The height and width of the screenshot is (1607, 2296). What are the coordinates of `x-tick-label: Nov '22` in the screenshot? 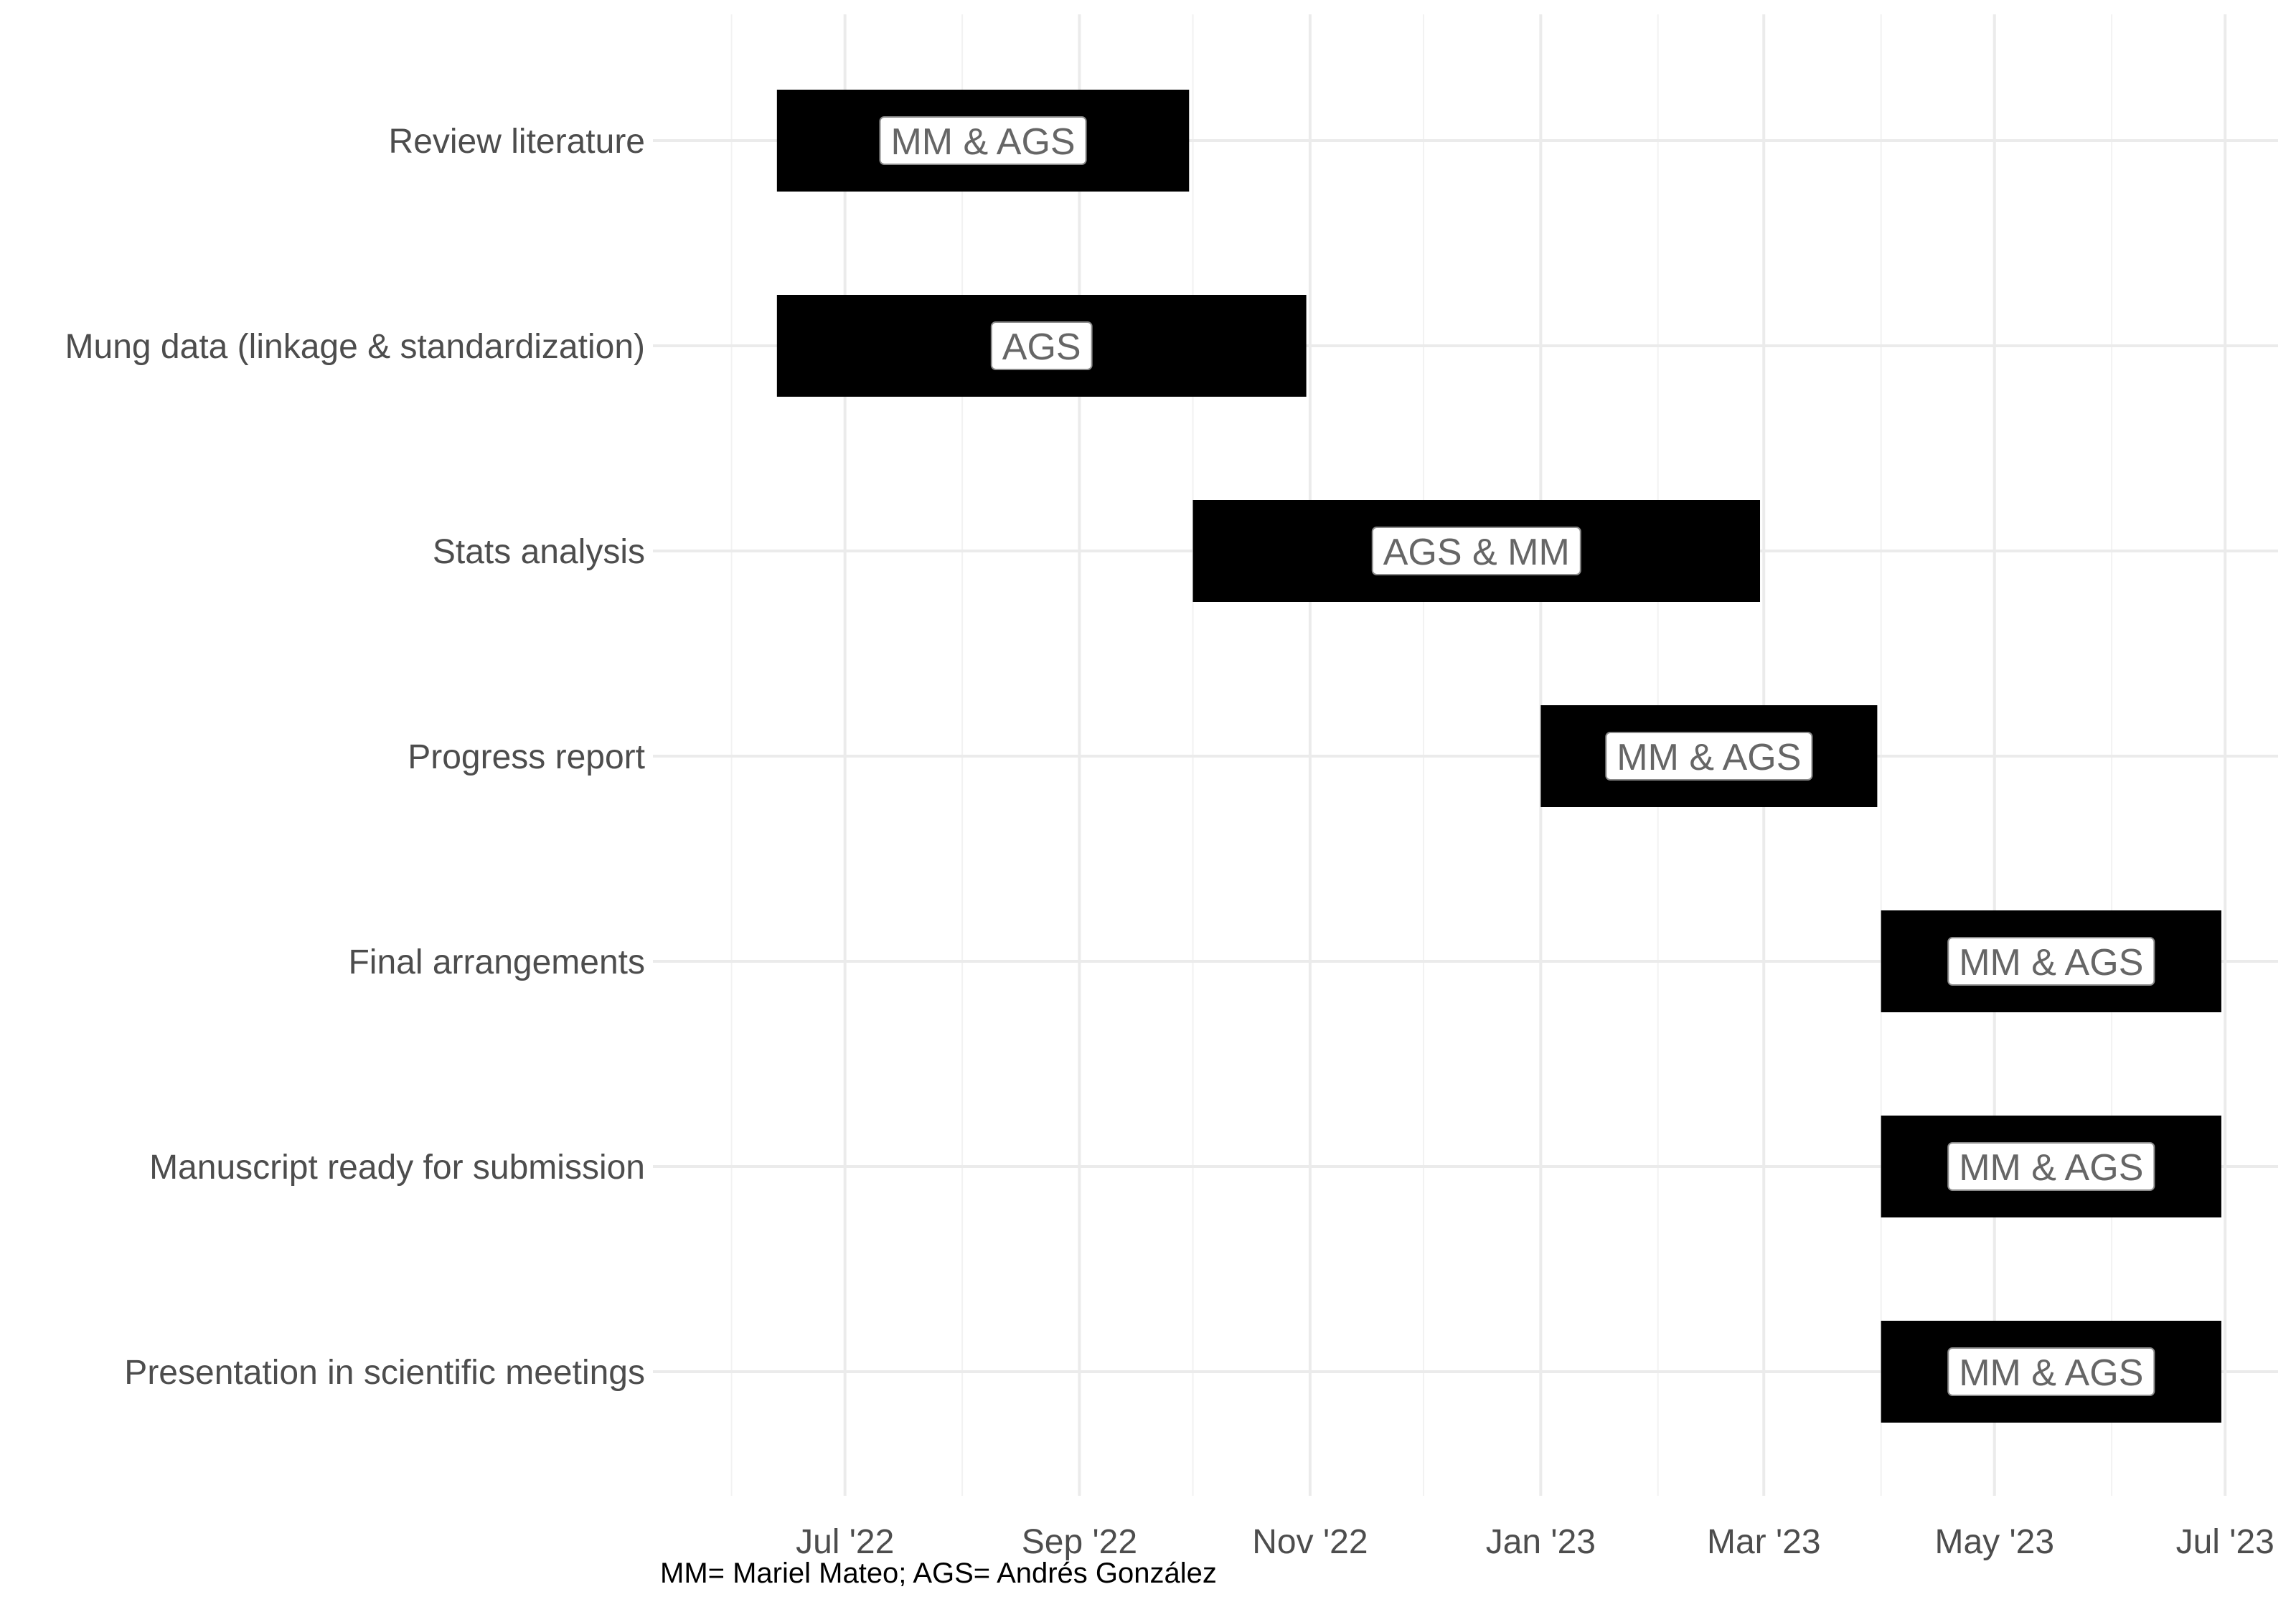 It's located at (1310, 1542).